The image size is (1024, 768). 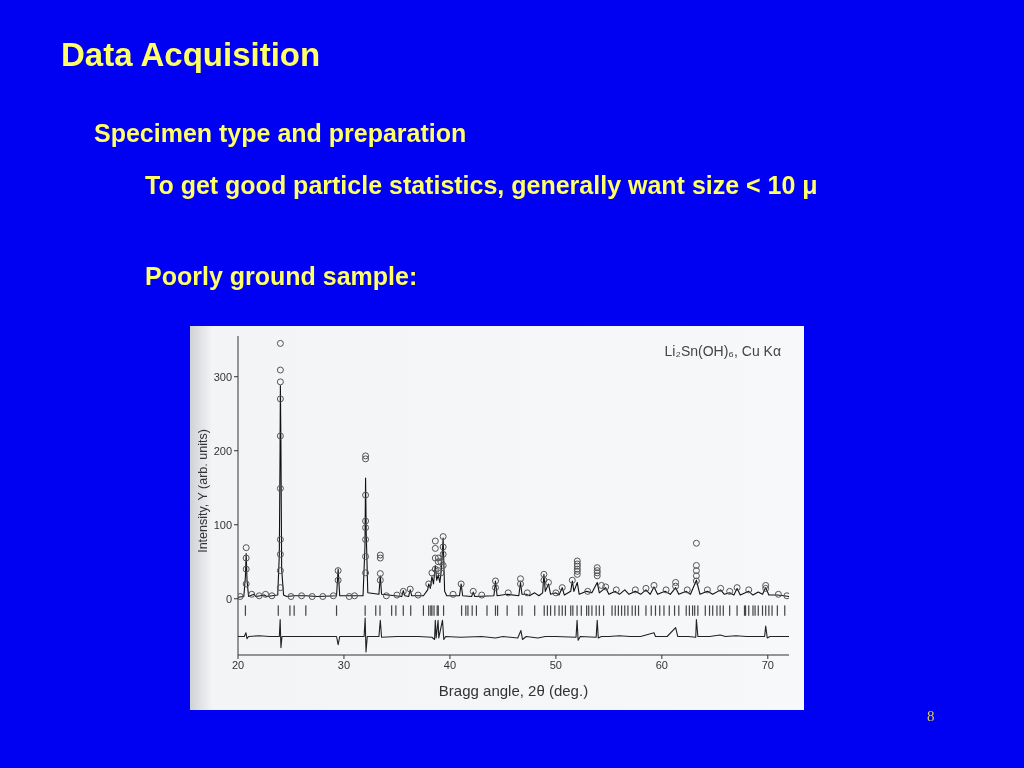 What do you see at coordinates (222, 376) in the screenshot?
I see `y-tick-label: 300` at bounding box center [222, 376].